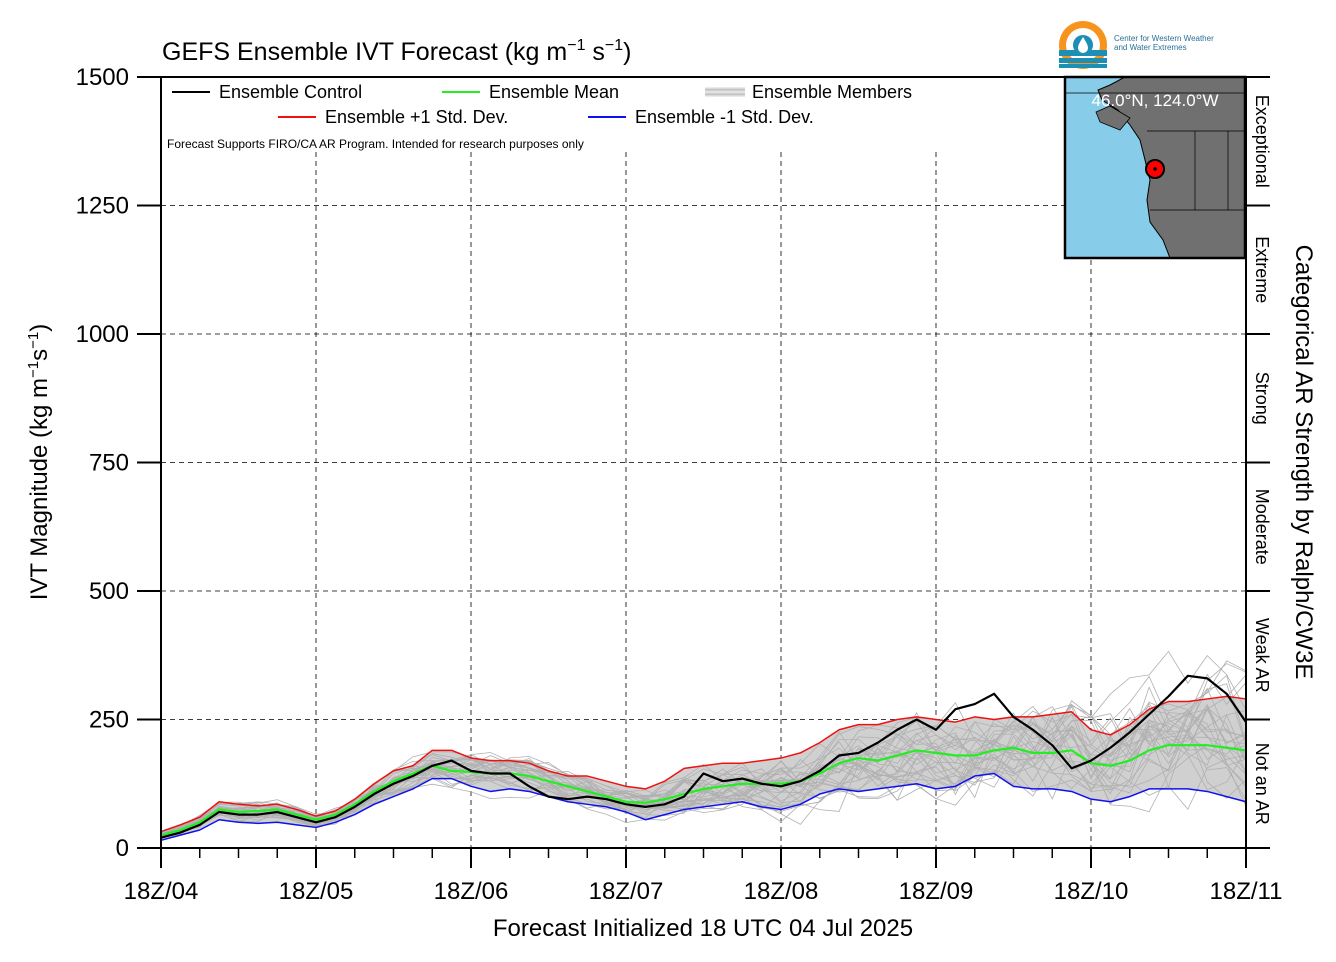 This screenshot has height=962, width=1336. I want to click on ar-category-label: Strong, so click(1262, 398).